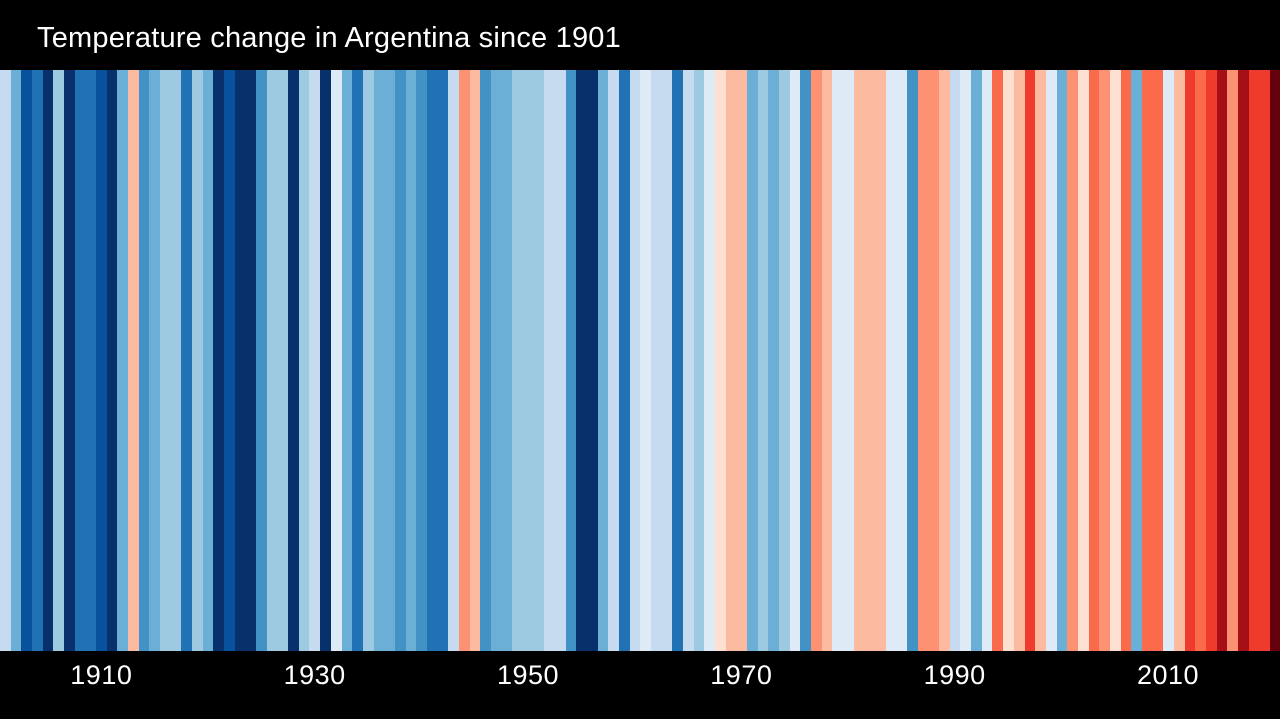 This screenshot has height=719, width=1280. What do you see at coordinates (742, 360) in the screenshot?
I see `stripe-1970` at bounding box center [742, 360].